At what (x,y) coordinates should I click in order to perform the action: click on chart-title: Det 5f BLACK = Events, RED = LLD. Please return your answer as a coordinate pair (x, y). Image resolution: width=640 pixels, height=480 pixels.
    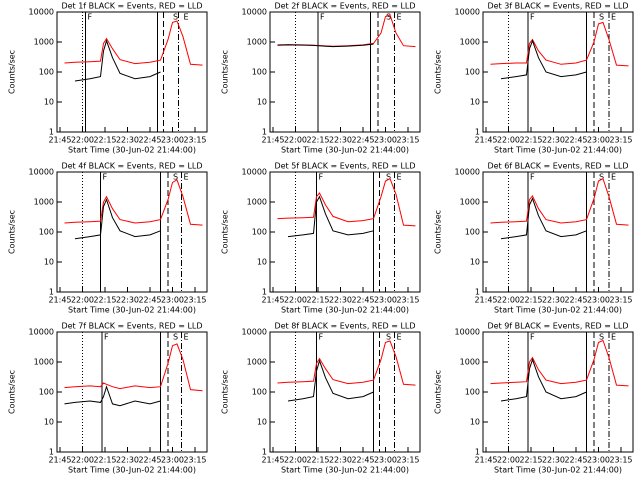
    Looking at the image, I should click on (344, 166).